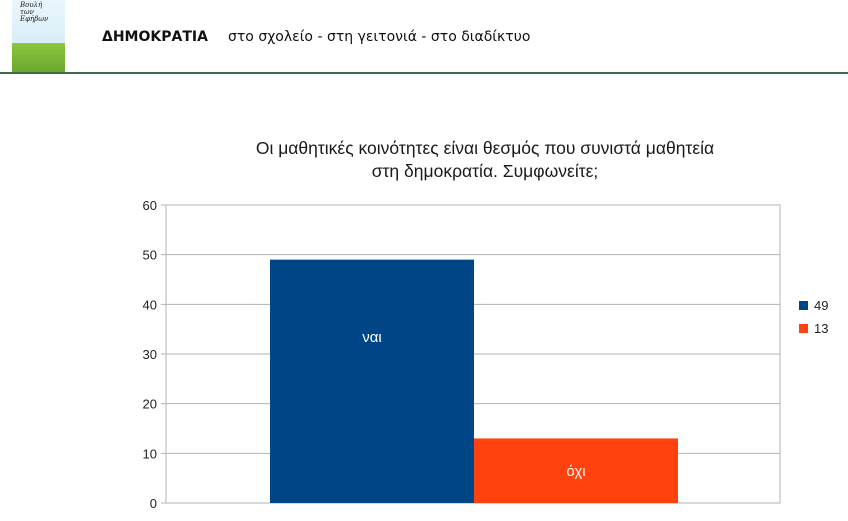 This screenshot has width=848, height=521. What do you see at coordinates (821, 305) in the screenshot?
I see `legend-label-yes: 49` at bounding box center [821, 305].